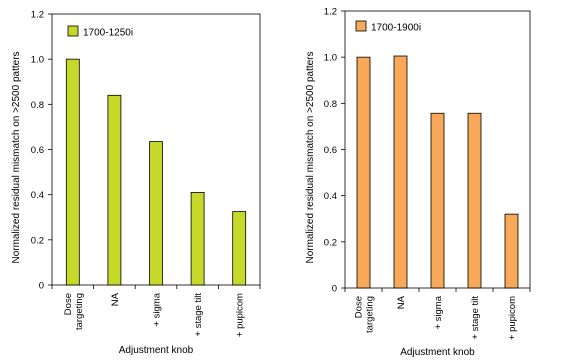  What do you see at coordinates (396, 28) in the screenshot?
I see `legend-label: 1700-1900i` at bounding box center [396, 28].